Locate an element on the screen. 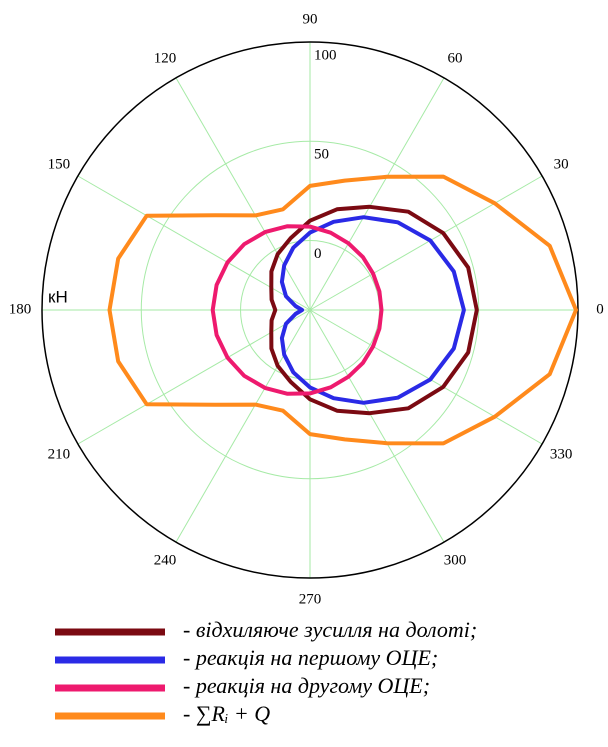  theta-tick-label: 60 is located at coordinates (455, 58).